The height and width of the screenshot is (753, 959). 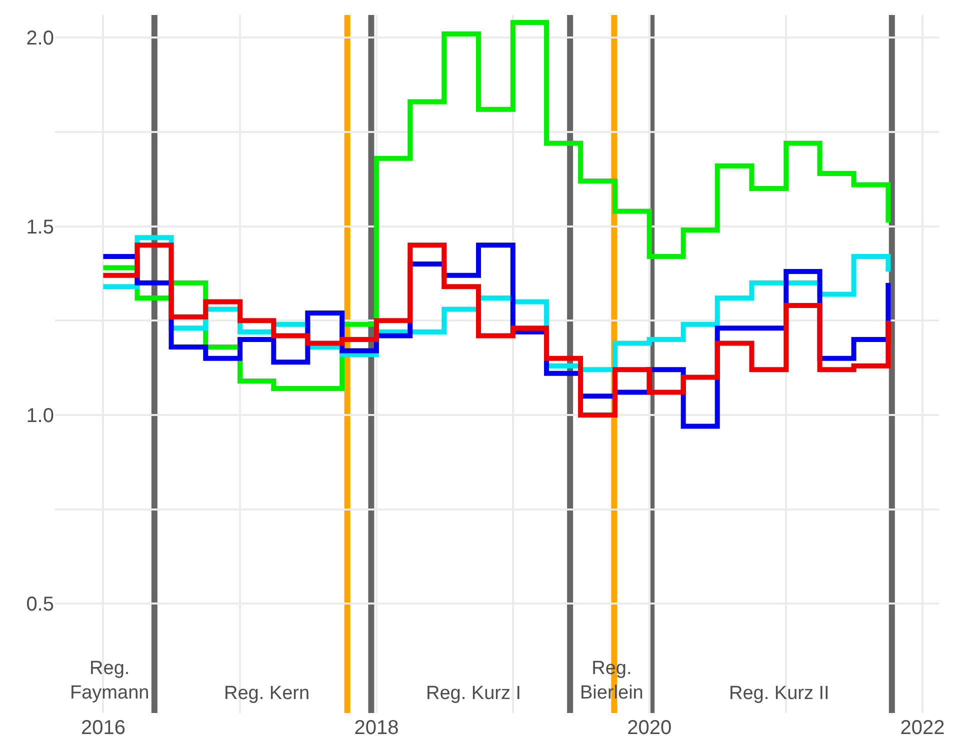 I want to click on y-tick-label: 1.5, so click(x=40, y=227).